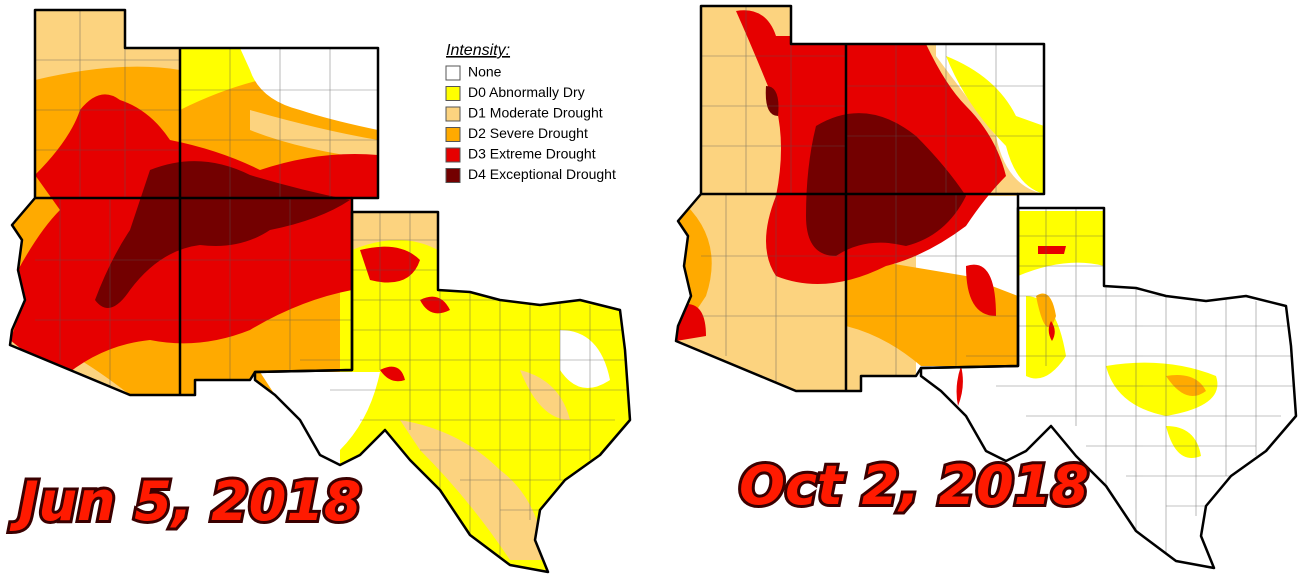 The width and height of the screenshot is (1303, 581). What do you see at coordinates (485, 72) in the screenshot?
I see `legend-label: None` at bounding box center [485, 72].